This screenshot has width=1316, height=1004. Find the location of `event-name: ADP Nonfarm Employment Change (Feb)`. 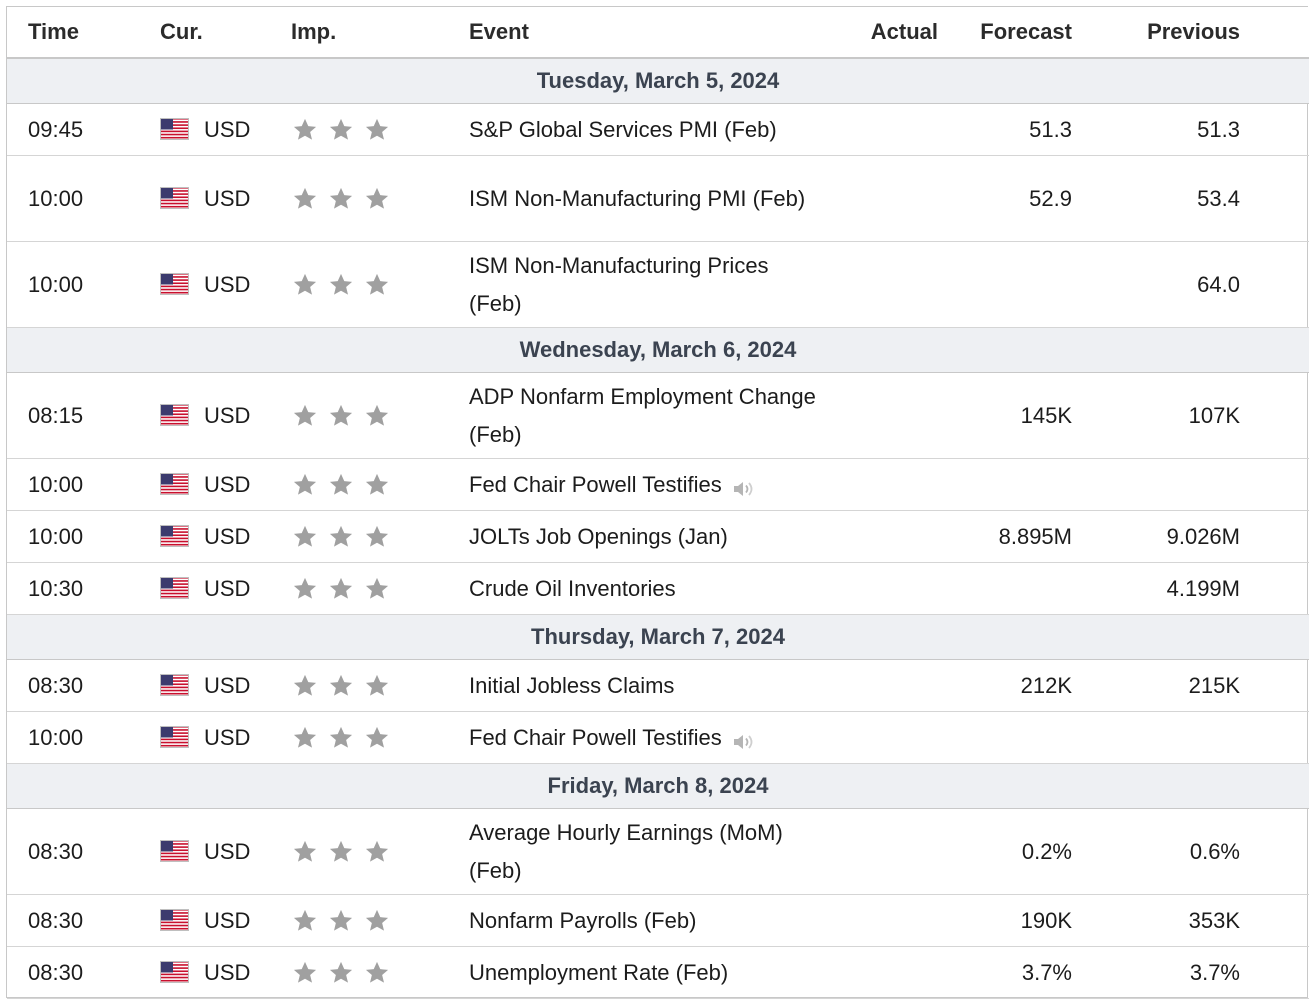

event-name: ADP Nonfarm Employment Change (Feb) is located at coordinates (642, 415).